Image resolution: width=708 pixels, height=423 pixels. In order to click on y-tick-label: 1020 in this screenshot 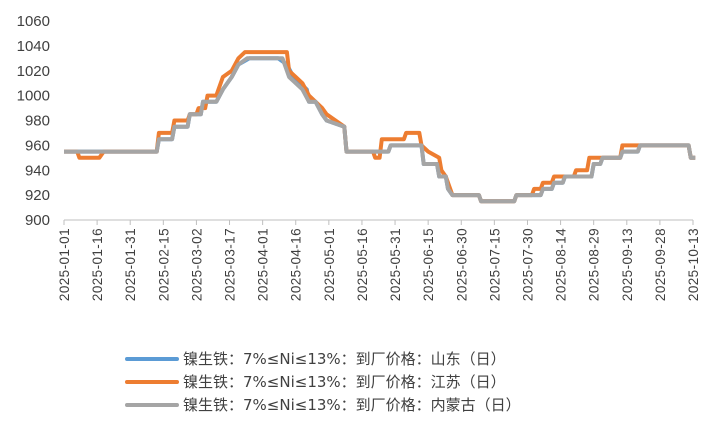, I will do `click(33, 71)`.